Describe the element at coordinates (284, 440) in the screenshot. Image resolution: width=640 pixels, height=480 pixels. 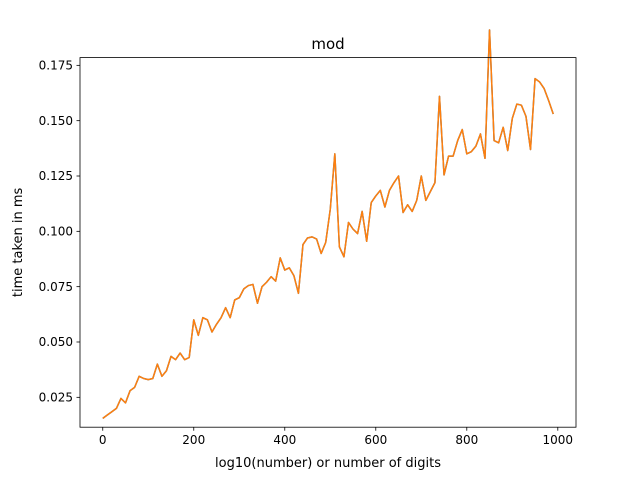
I see `x-tick-label: 400` at that location.